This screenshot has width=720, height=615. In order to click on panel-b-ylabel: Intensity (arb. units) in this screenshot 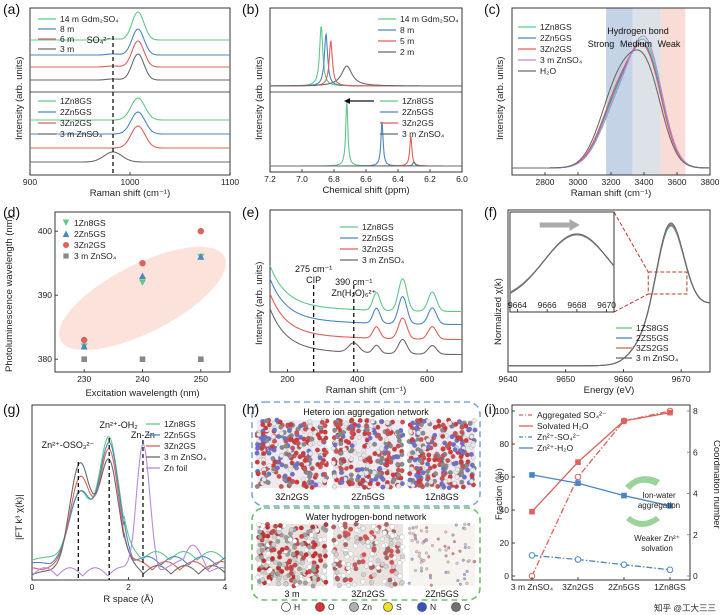, I will do `click(259, 98)`.